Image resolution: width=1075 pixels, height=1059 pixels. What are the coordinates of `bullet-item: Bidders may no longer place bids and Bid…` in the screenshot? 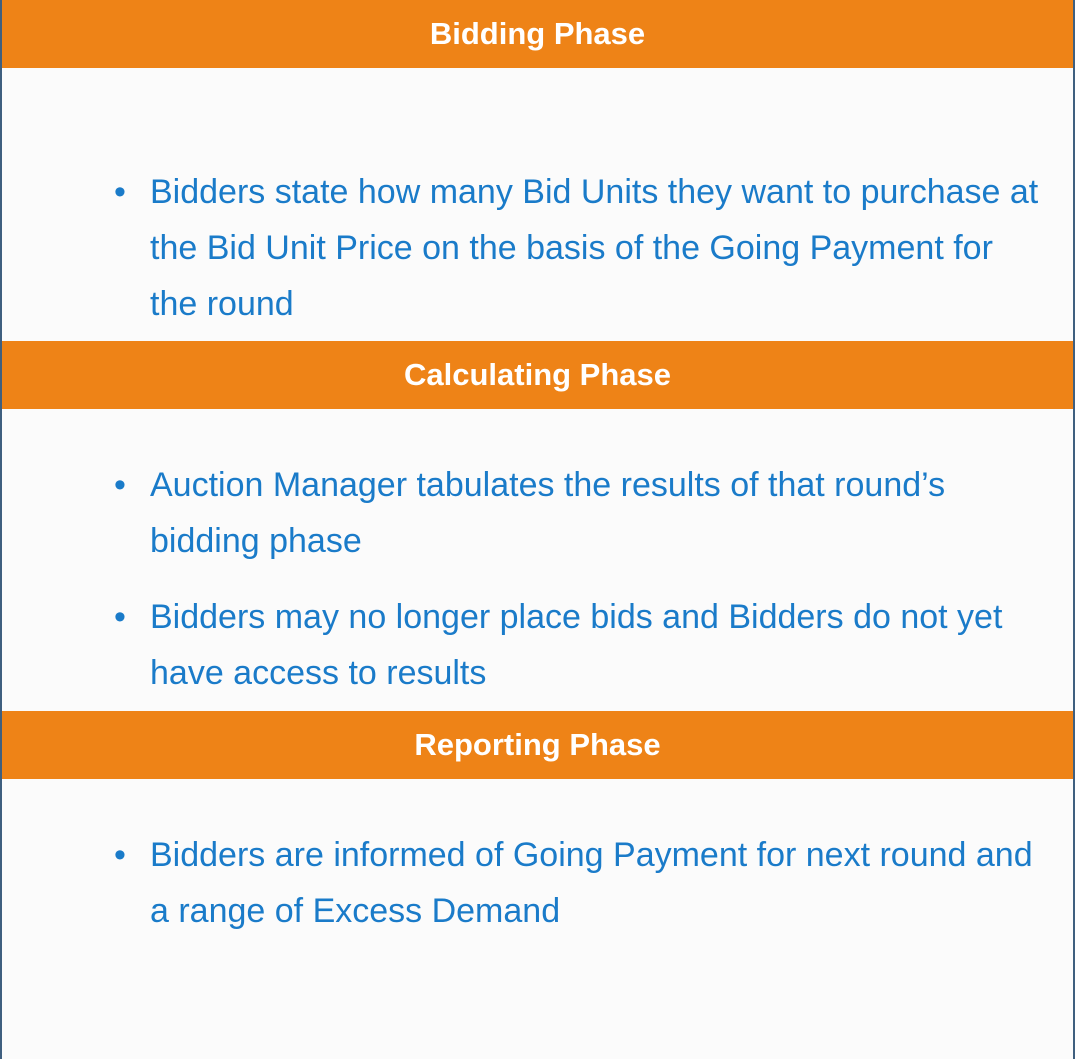 It's located at (521, 645).